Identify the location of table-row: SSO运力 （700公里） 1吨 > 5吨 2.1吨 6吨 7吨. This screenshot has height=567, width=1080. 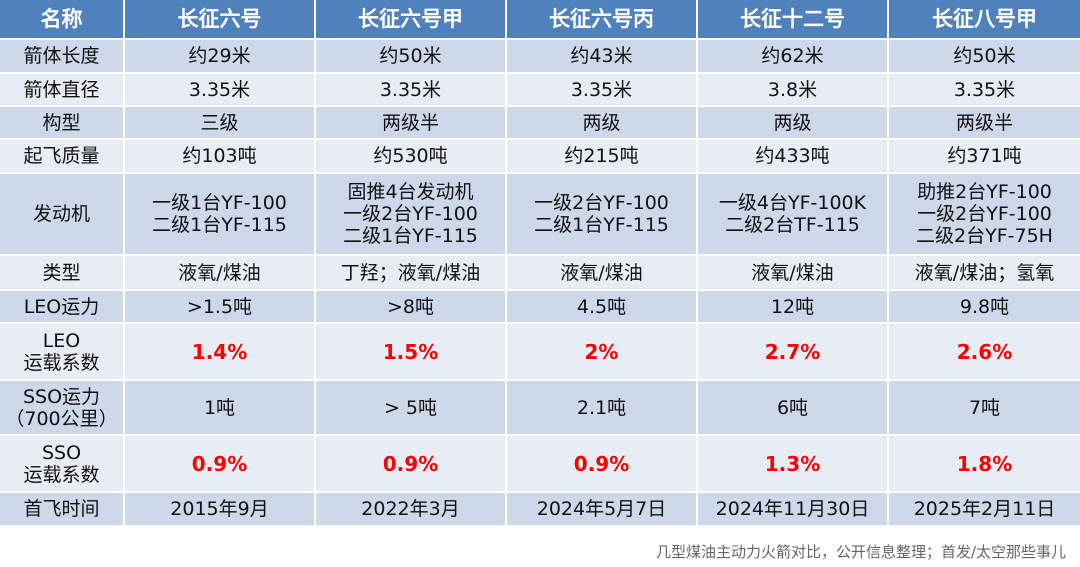
(540, 408).